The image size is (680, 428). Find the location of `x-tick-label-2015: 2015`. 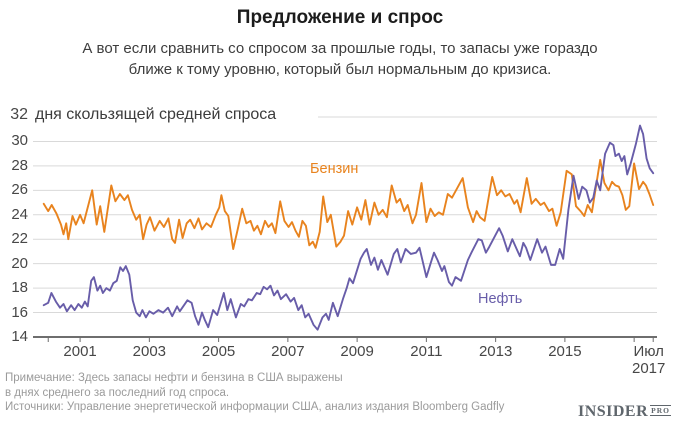

x-tick-label-2015: 2015 is located at coordinates (565, 351).